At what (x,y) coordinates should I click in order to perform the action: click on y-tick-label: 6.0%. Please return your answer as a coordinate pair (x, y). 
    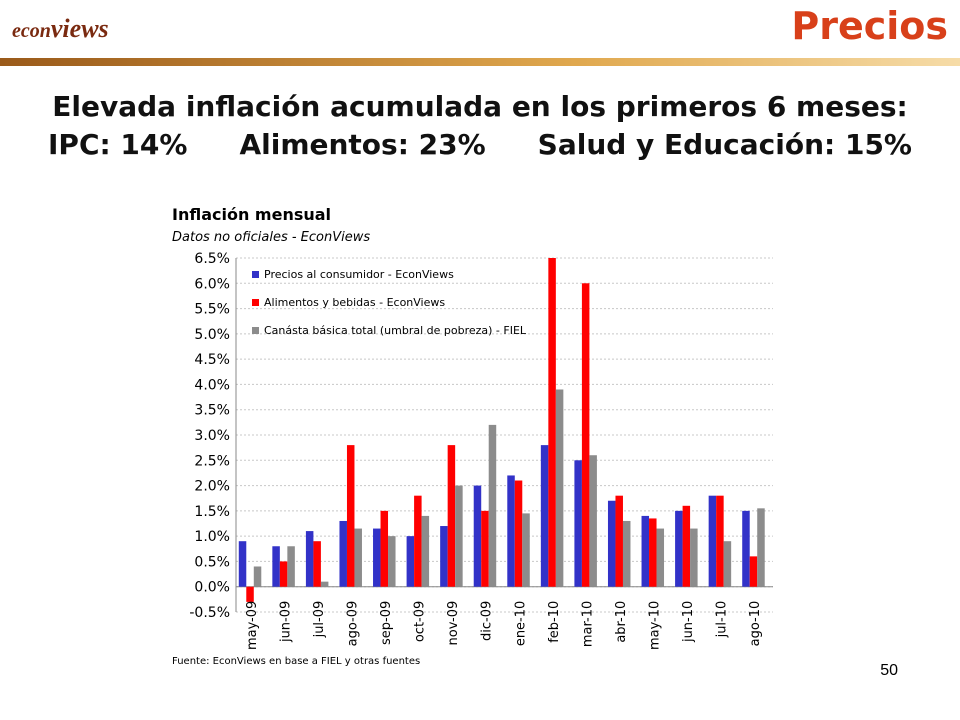
    Looking at the image, I should click on (212, 284).